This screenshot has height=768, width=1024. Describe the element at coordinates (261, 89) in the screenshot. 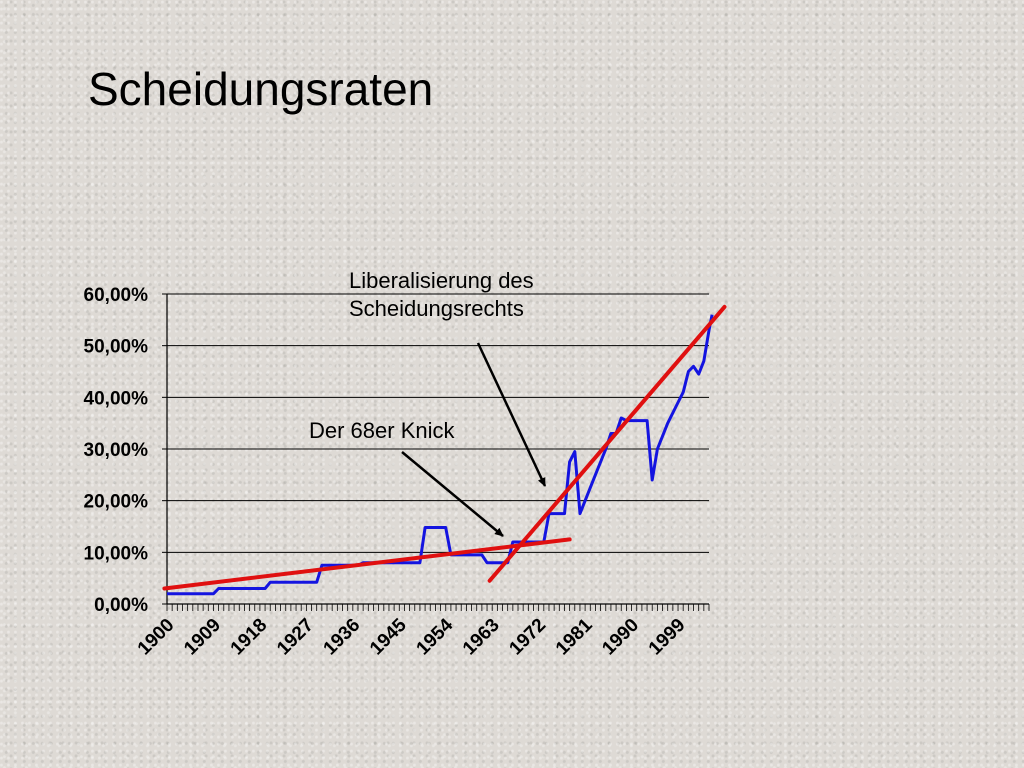

I see `slide-title: Scheidungsraten` at that location.